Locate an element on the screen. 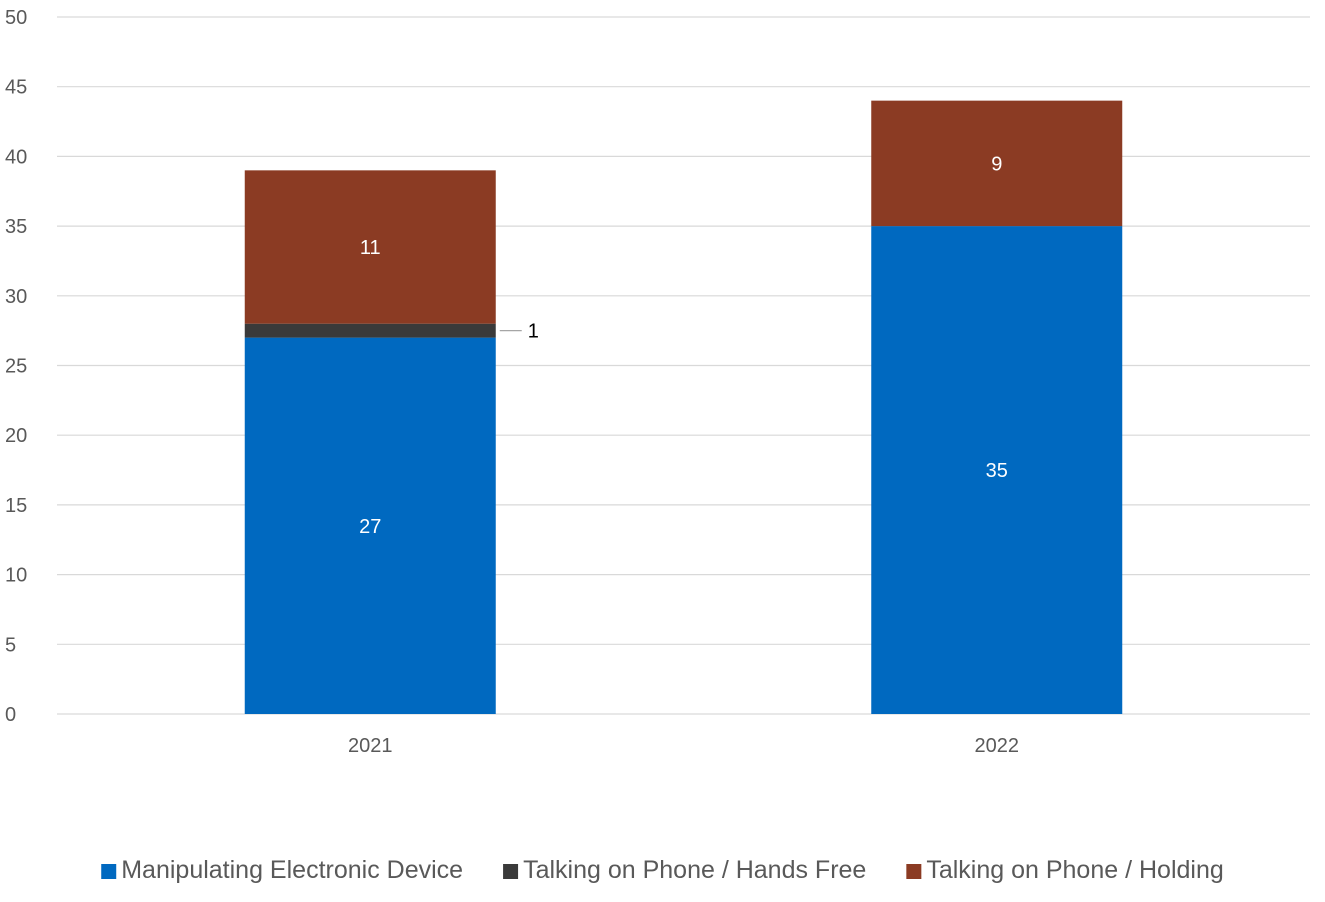  legend-item: Talking on Phone / Hands Free is located at coordinates (684, 870).